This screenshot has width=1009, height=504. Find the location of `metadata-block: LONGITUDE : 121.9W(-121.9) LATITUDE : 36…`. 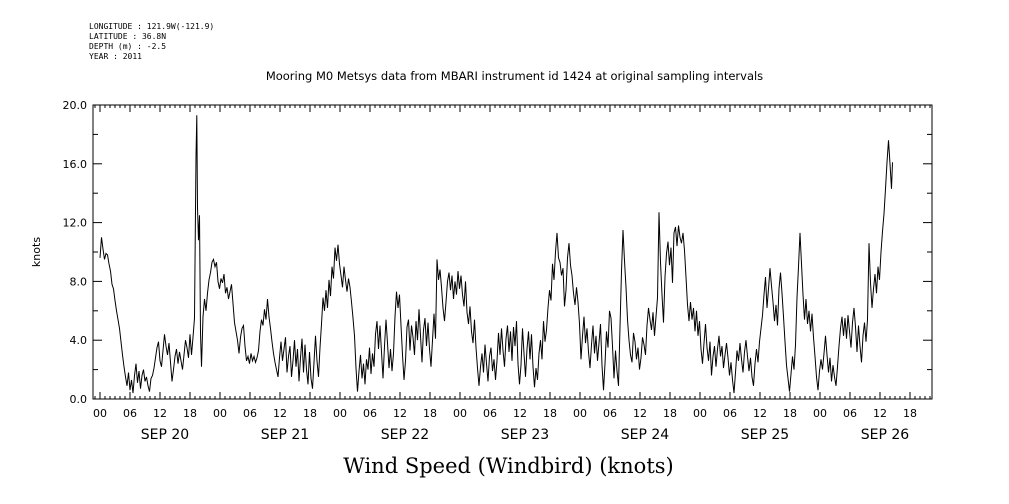

metadata-block: LONGITUDE : 121.9W(-121.9) LATITUDE : 36… is located at coordinates (151, 42).